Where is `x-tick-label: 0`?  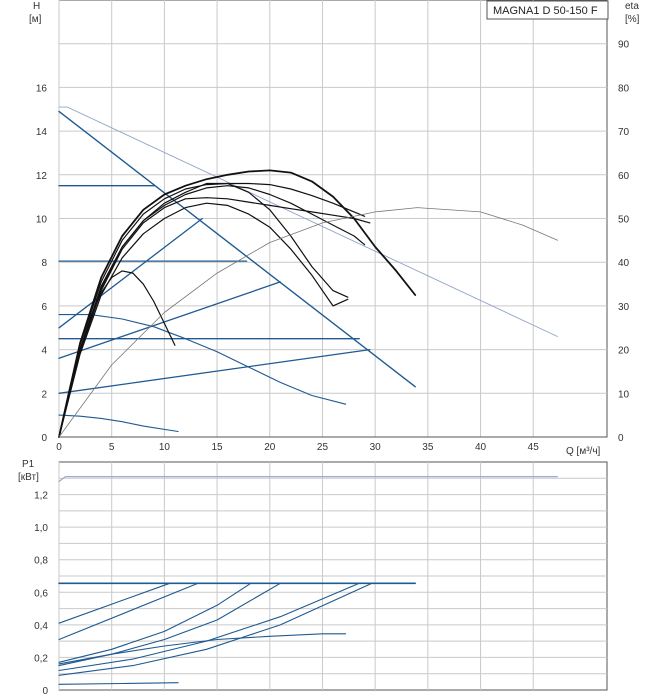 x-tick-label: 0 is located at coordinates (59, 447).